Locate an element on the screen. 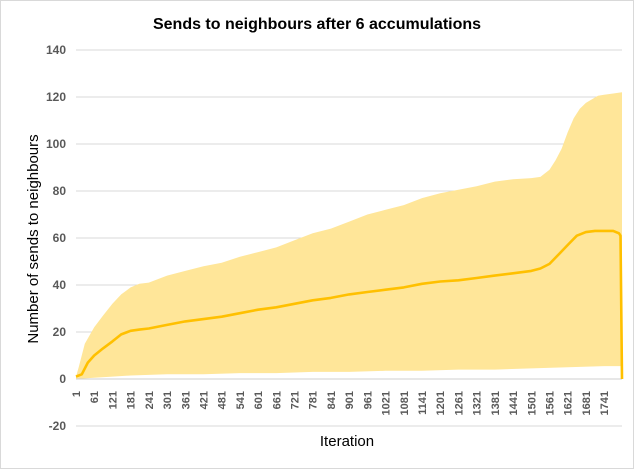  x-tick-label: 841 is located at coordinates (332, 400).